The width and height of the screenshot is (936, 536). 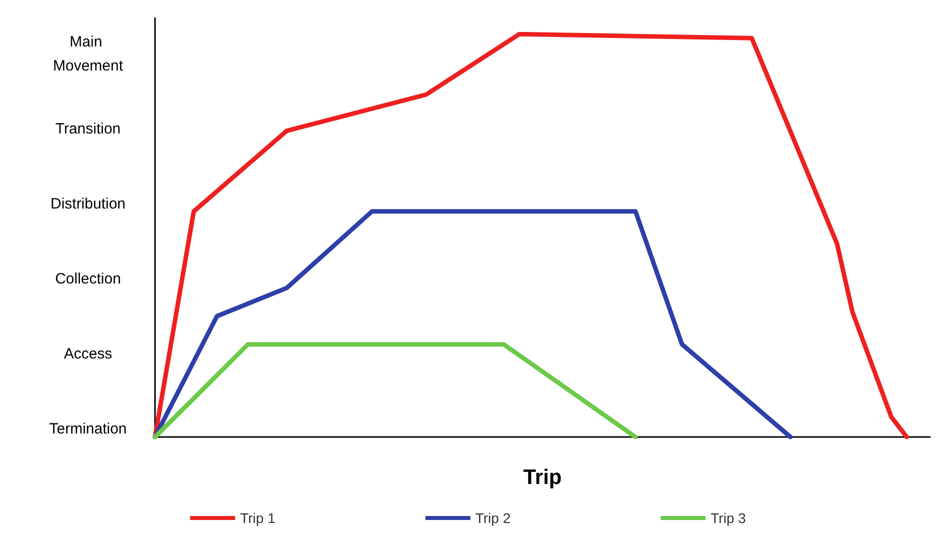 What do you see at coordinates (88, 53) in the screenshot?
I see `text: Main Movement` at bounding box center [88, 53].